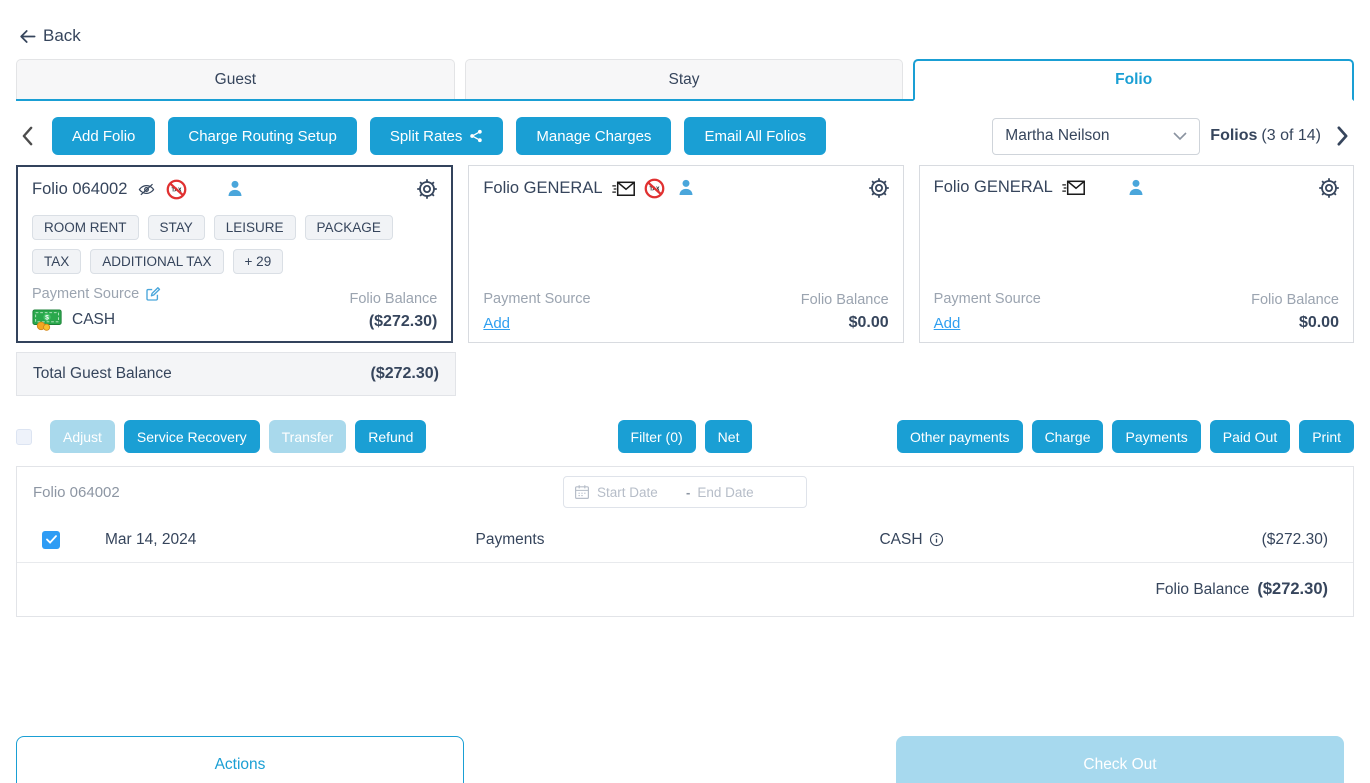 This screenshot has width=1370, height=783. I want to click on date-range-filter: -, so click(685, 492).